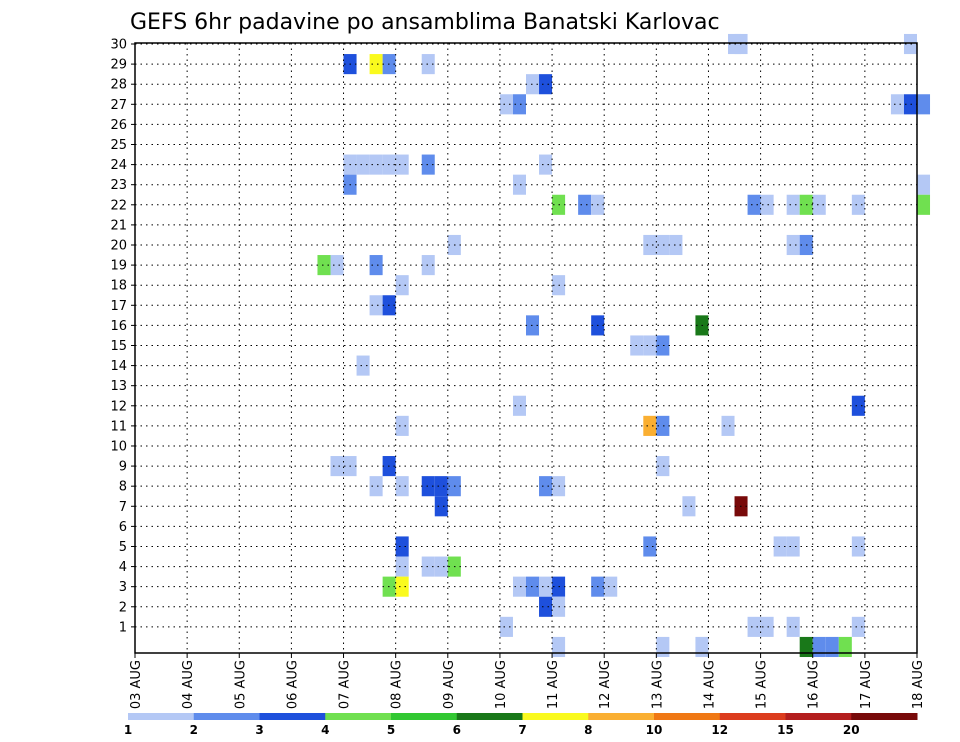  What do you see at coordinates (719, 730) in the screenshot?
I see `legend-label: 12` at bounding box center [719, 730].